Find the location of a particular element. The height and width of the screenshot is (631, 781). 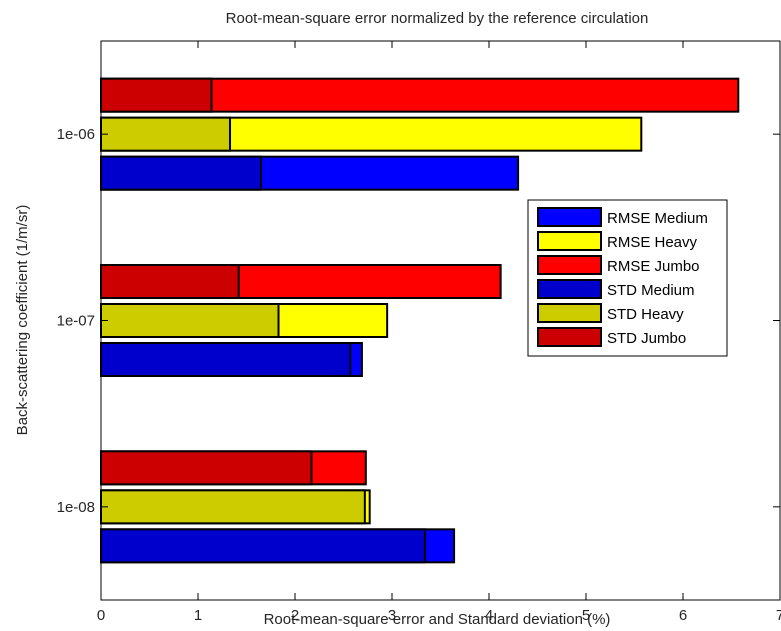

x-tick-label: 7 is located at coordinates (778, 615).